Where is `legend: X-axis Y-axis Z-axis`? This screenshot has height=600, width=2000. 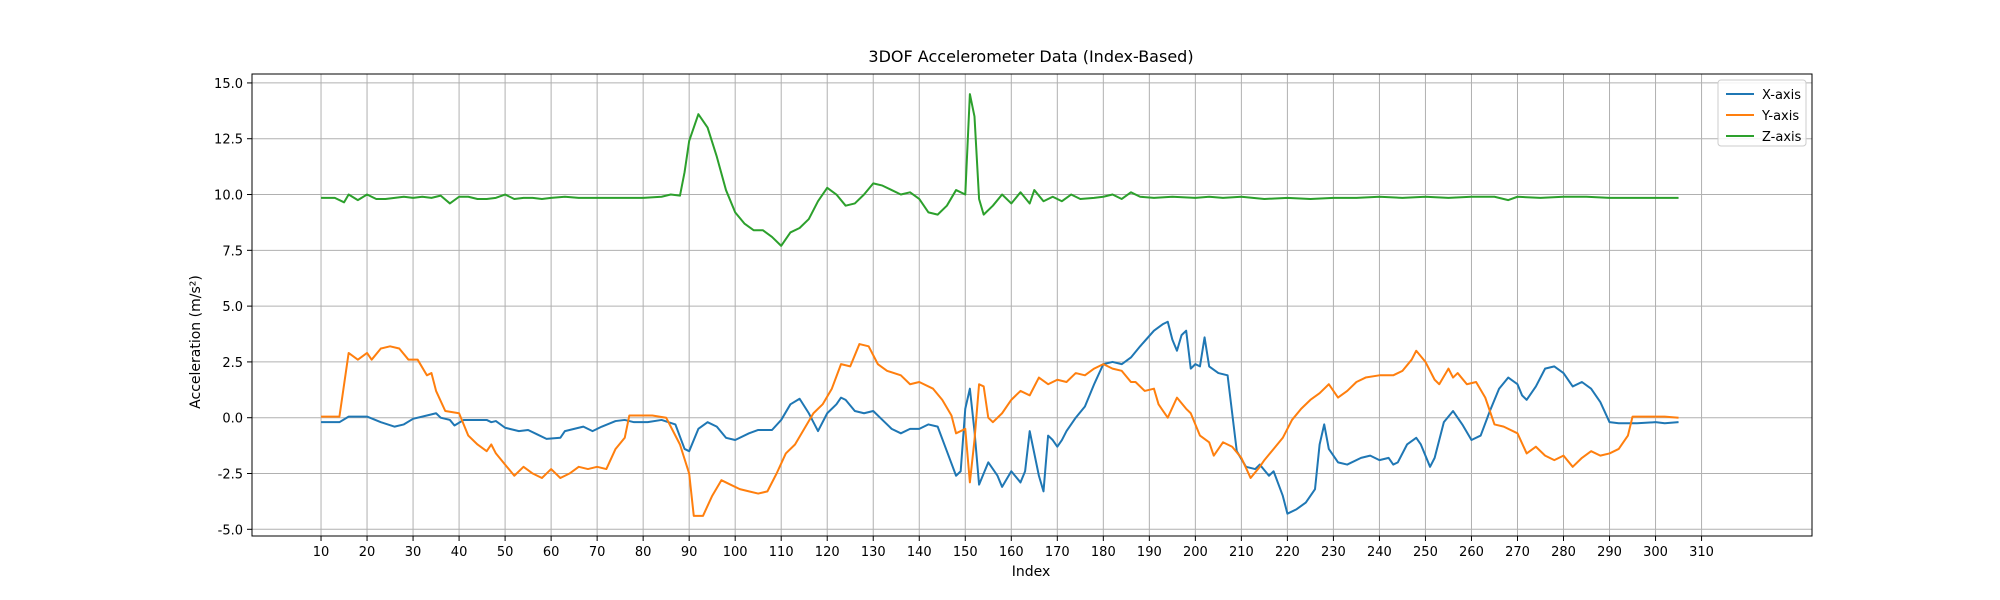 legend: X-axis Y-axis Z-axis is located at coordinates (1762, 113).